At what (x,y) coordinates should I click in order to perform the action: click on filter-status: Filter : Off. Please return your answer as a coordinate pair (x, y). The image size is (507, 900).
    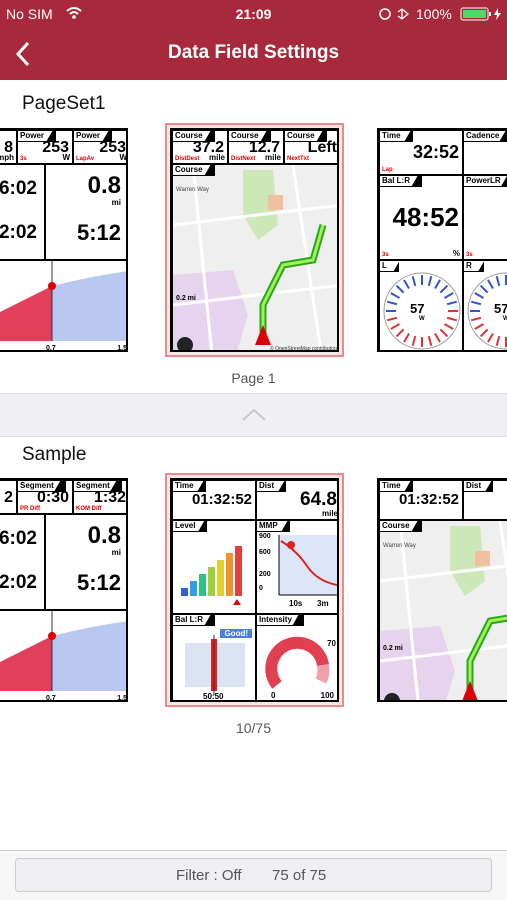
    Looking at the image, I should click on (209, 875).